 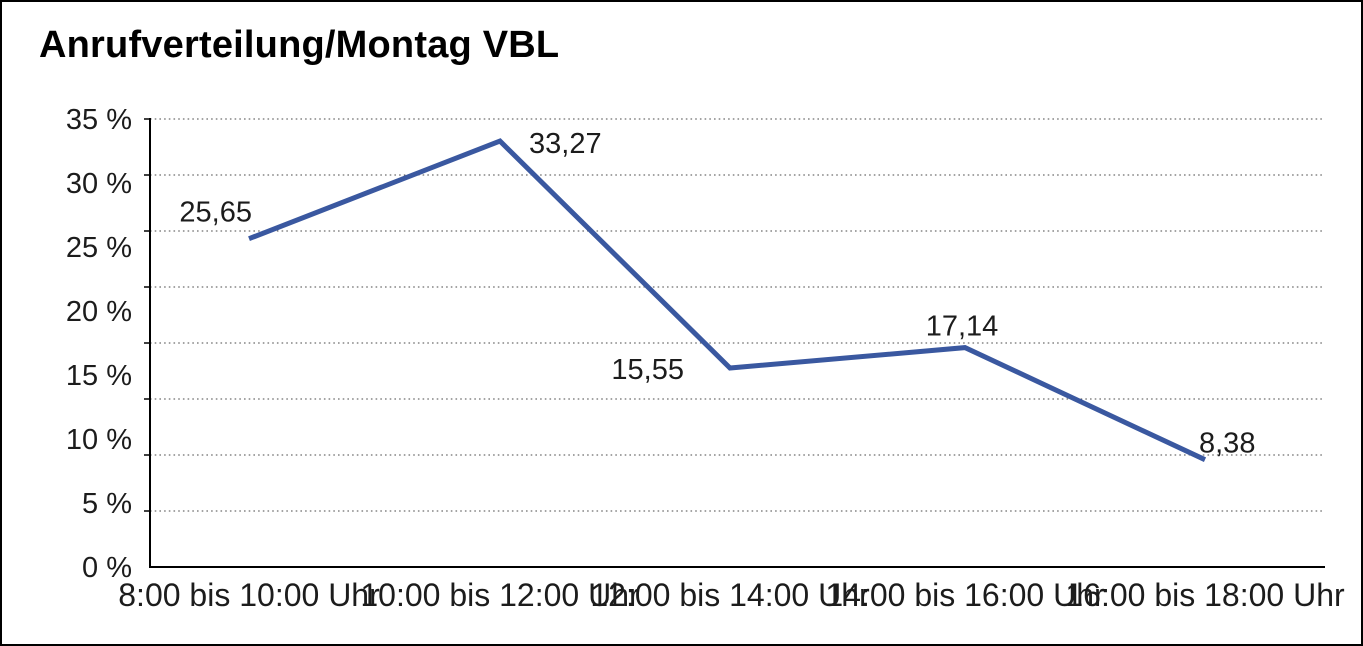 I want to click on y-tick-label: 0 %, so click(x=107, y=568).